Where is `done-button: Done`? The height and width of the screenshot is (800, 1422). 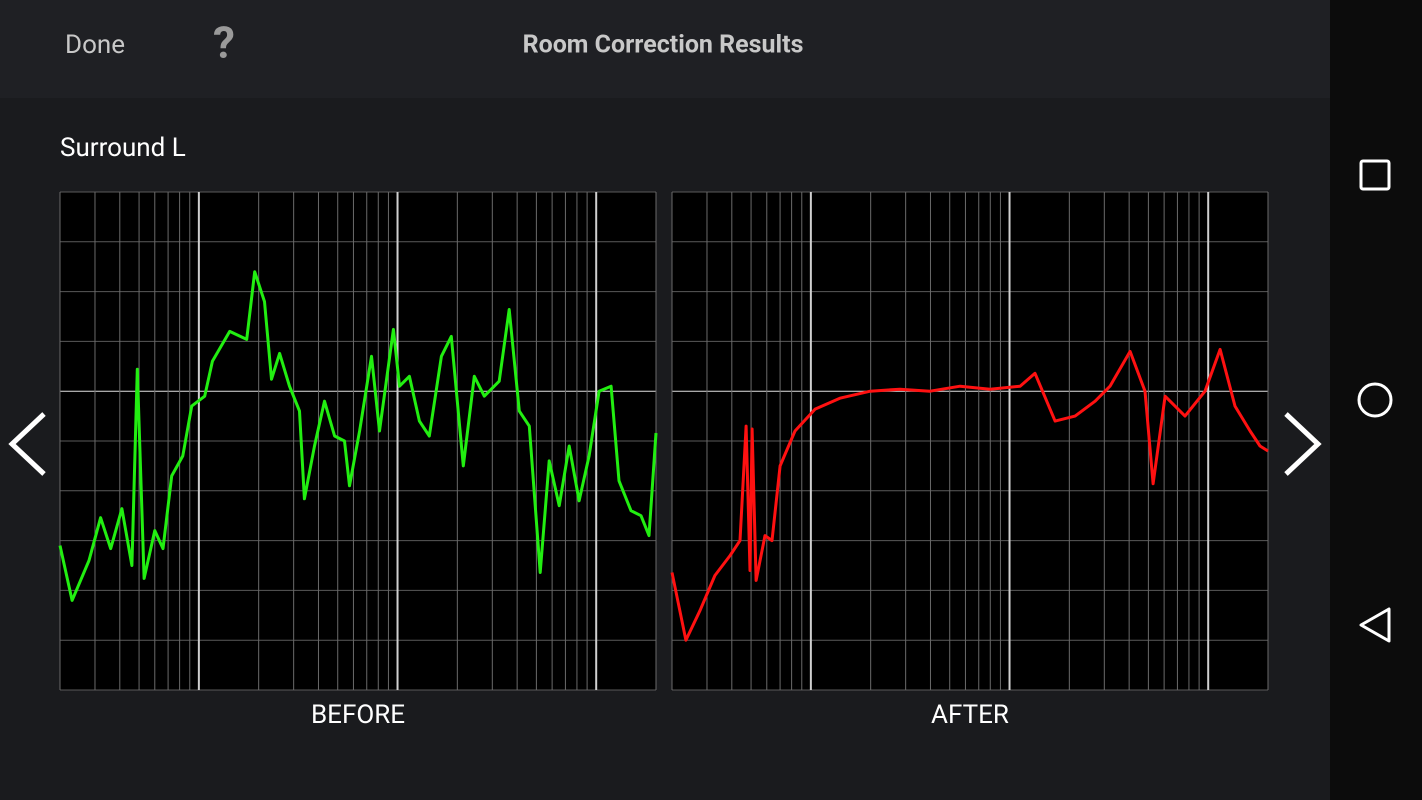 done-button: Done is located at coordinates (95, 45).